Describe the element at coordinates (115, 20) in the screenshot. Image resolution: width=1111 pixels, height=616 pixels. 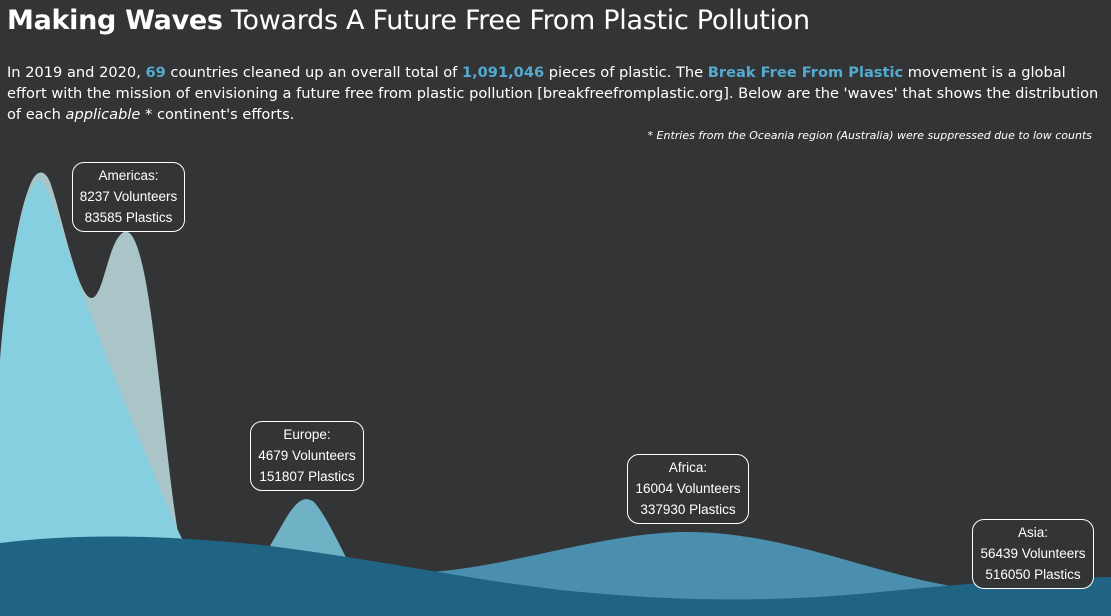
I see `title-bold: Making Waves` at that location.